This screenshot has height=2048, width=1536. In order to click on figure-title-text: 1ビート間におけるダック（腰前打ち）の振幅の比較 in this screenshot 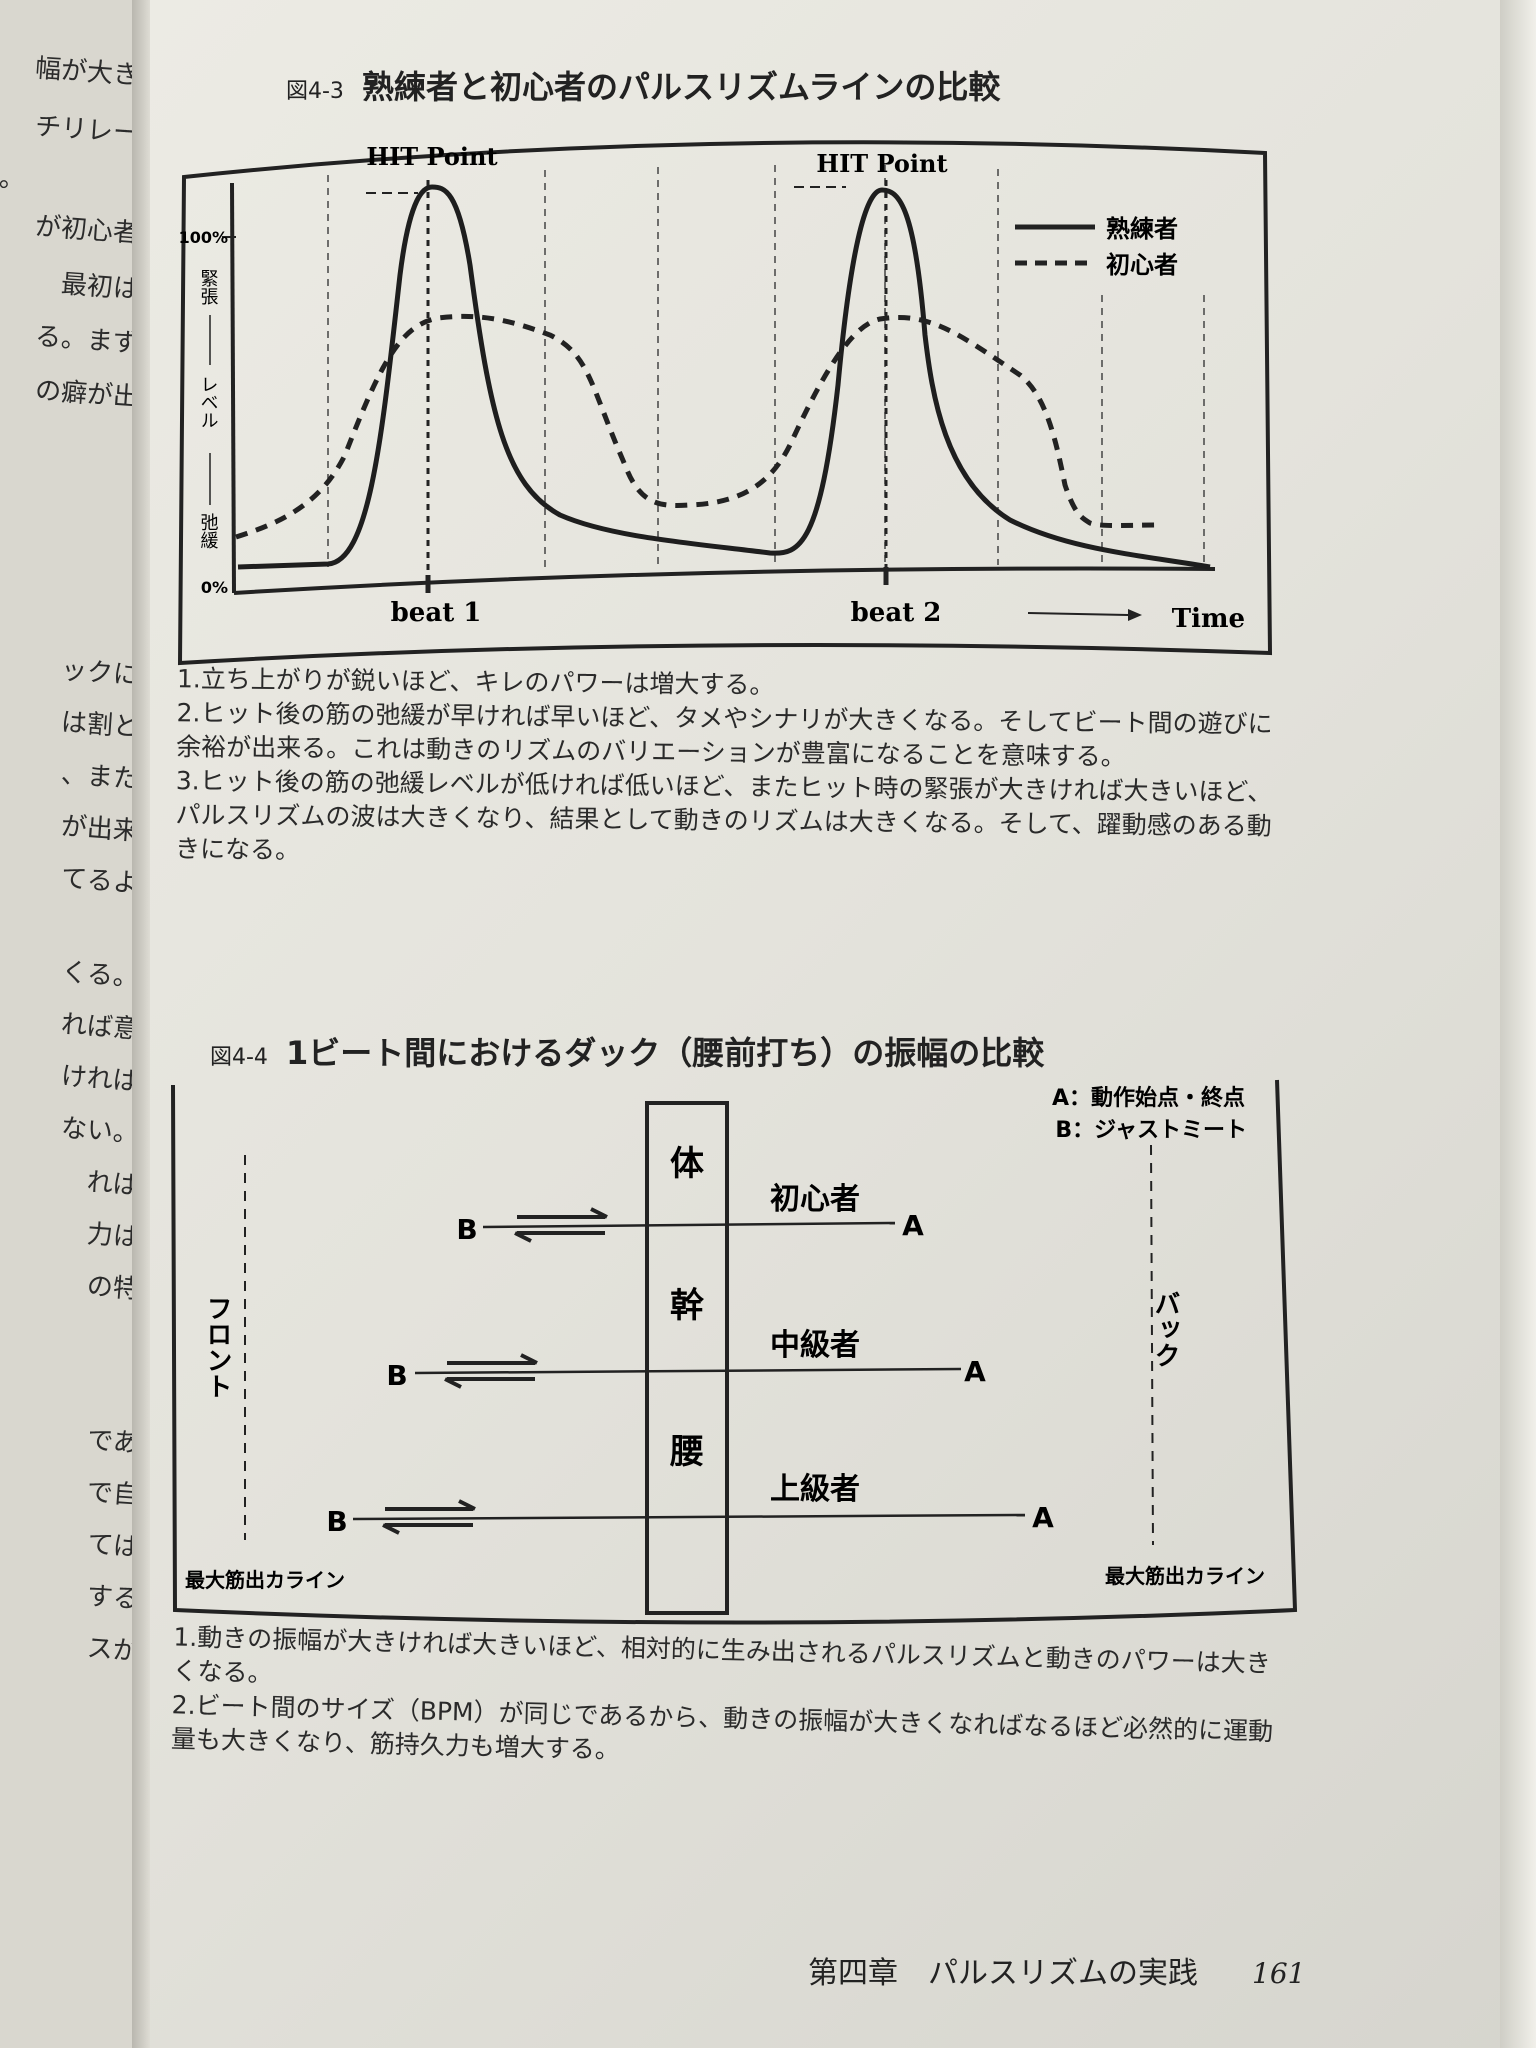, I will do `click(665, 1053)`.